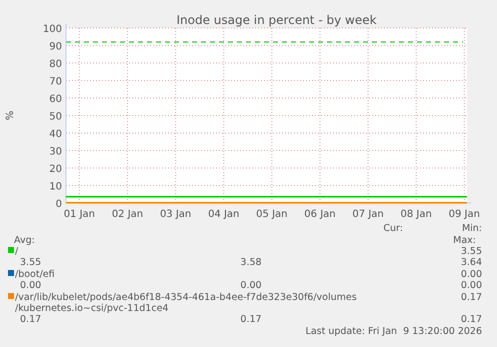 Image resolution: width=497 pixels, height=347 pixels. Describe the element at coordinates (186, 303) in the screenshot. I see `legend-label: /var/lib/kubelet/pods/ae4b6f18-4354-461a-b4ee-f7de323e30f6/volumes/kubernetes.io~csi/pvc-11d1ce4` at that location.